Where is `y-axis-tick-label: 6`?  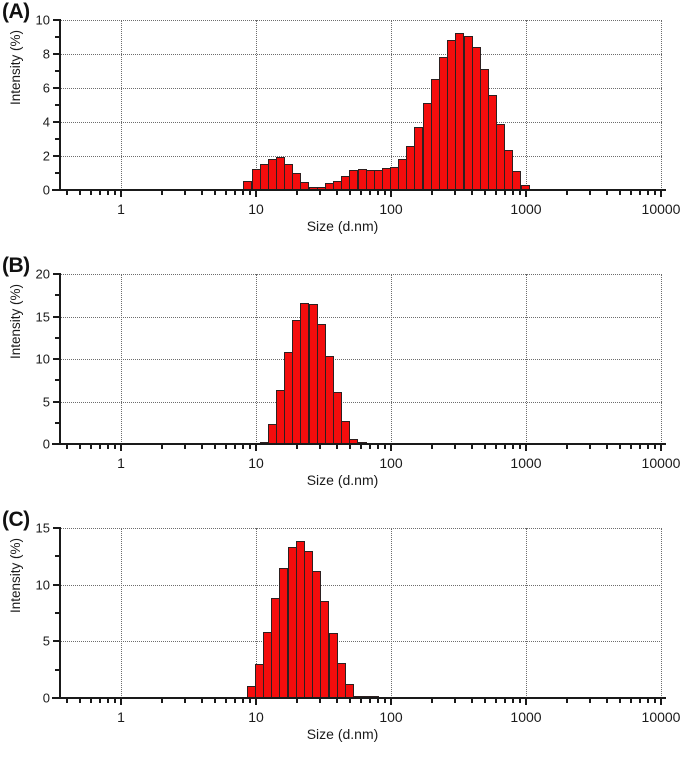
y-axis-tick-label: 6 is located at coordinates (46, 88).